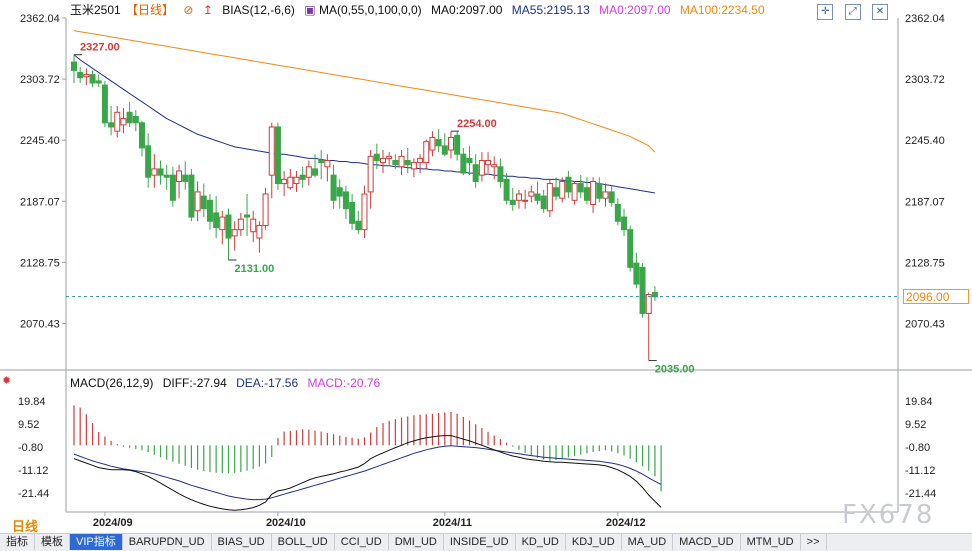 This screenshot has width=972, height=551. I want to click on tab-9: KD_UD, so click(541, 542).